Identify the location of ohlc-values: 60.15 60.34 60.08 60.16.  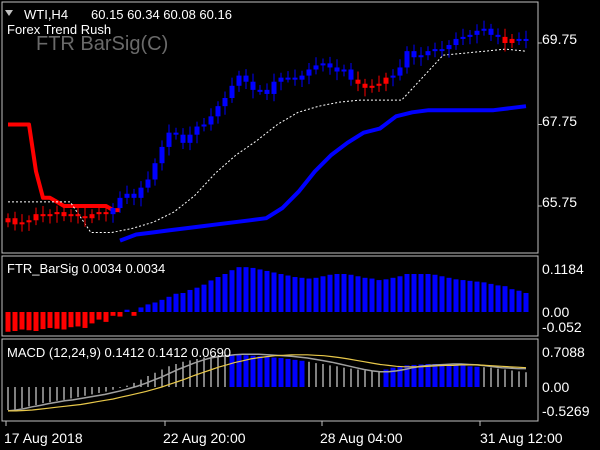
(161, 14).